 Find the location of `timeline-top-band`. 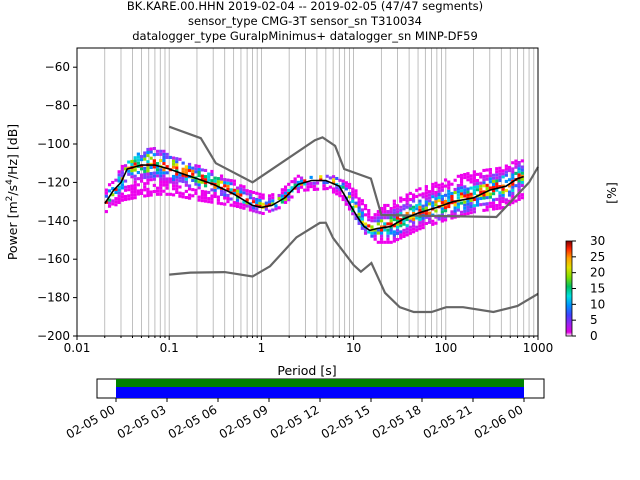

timeline-top-band is located at coordinates (320, 383).